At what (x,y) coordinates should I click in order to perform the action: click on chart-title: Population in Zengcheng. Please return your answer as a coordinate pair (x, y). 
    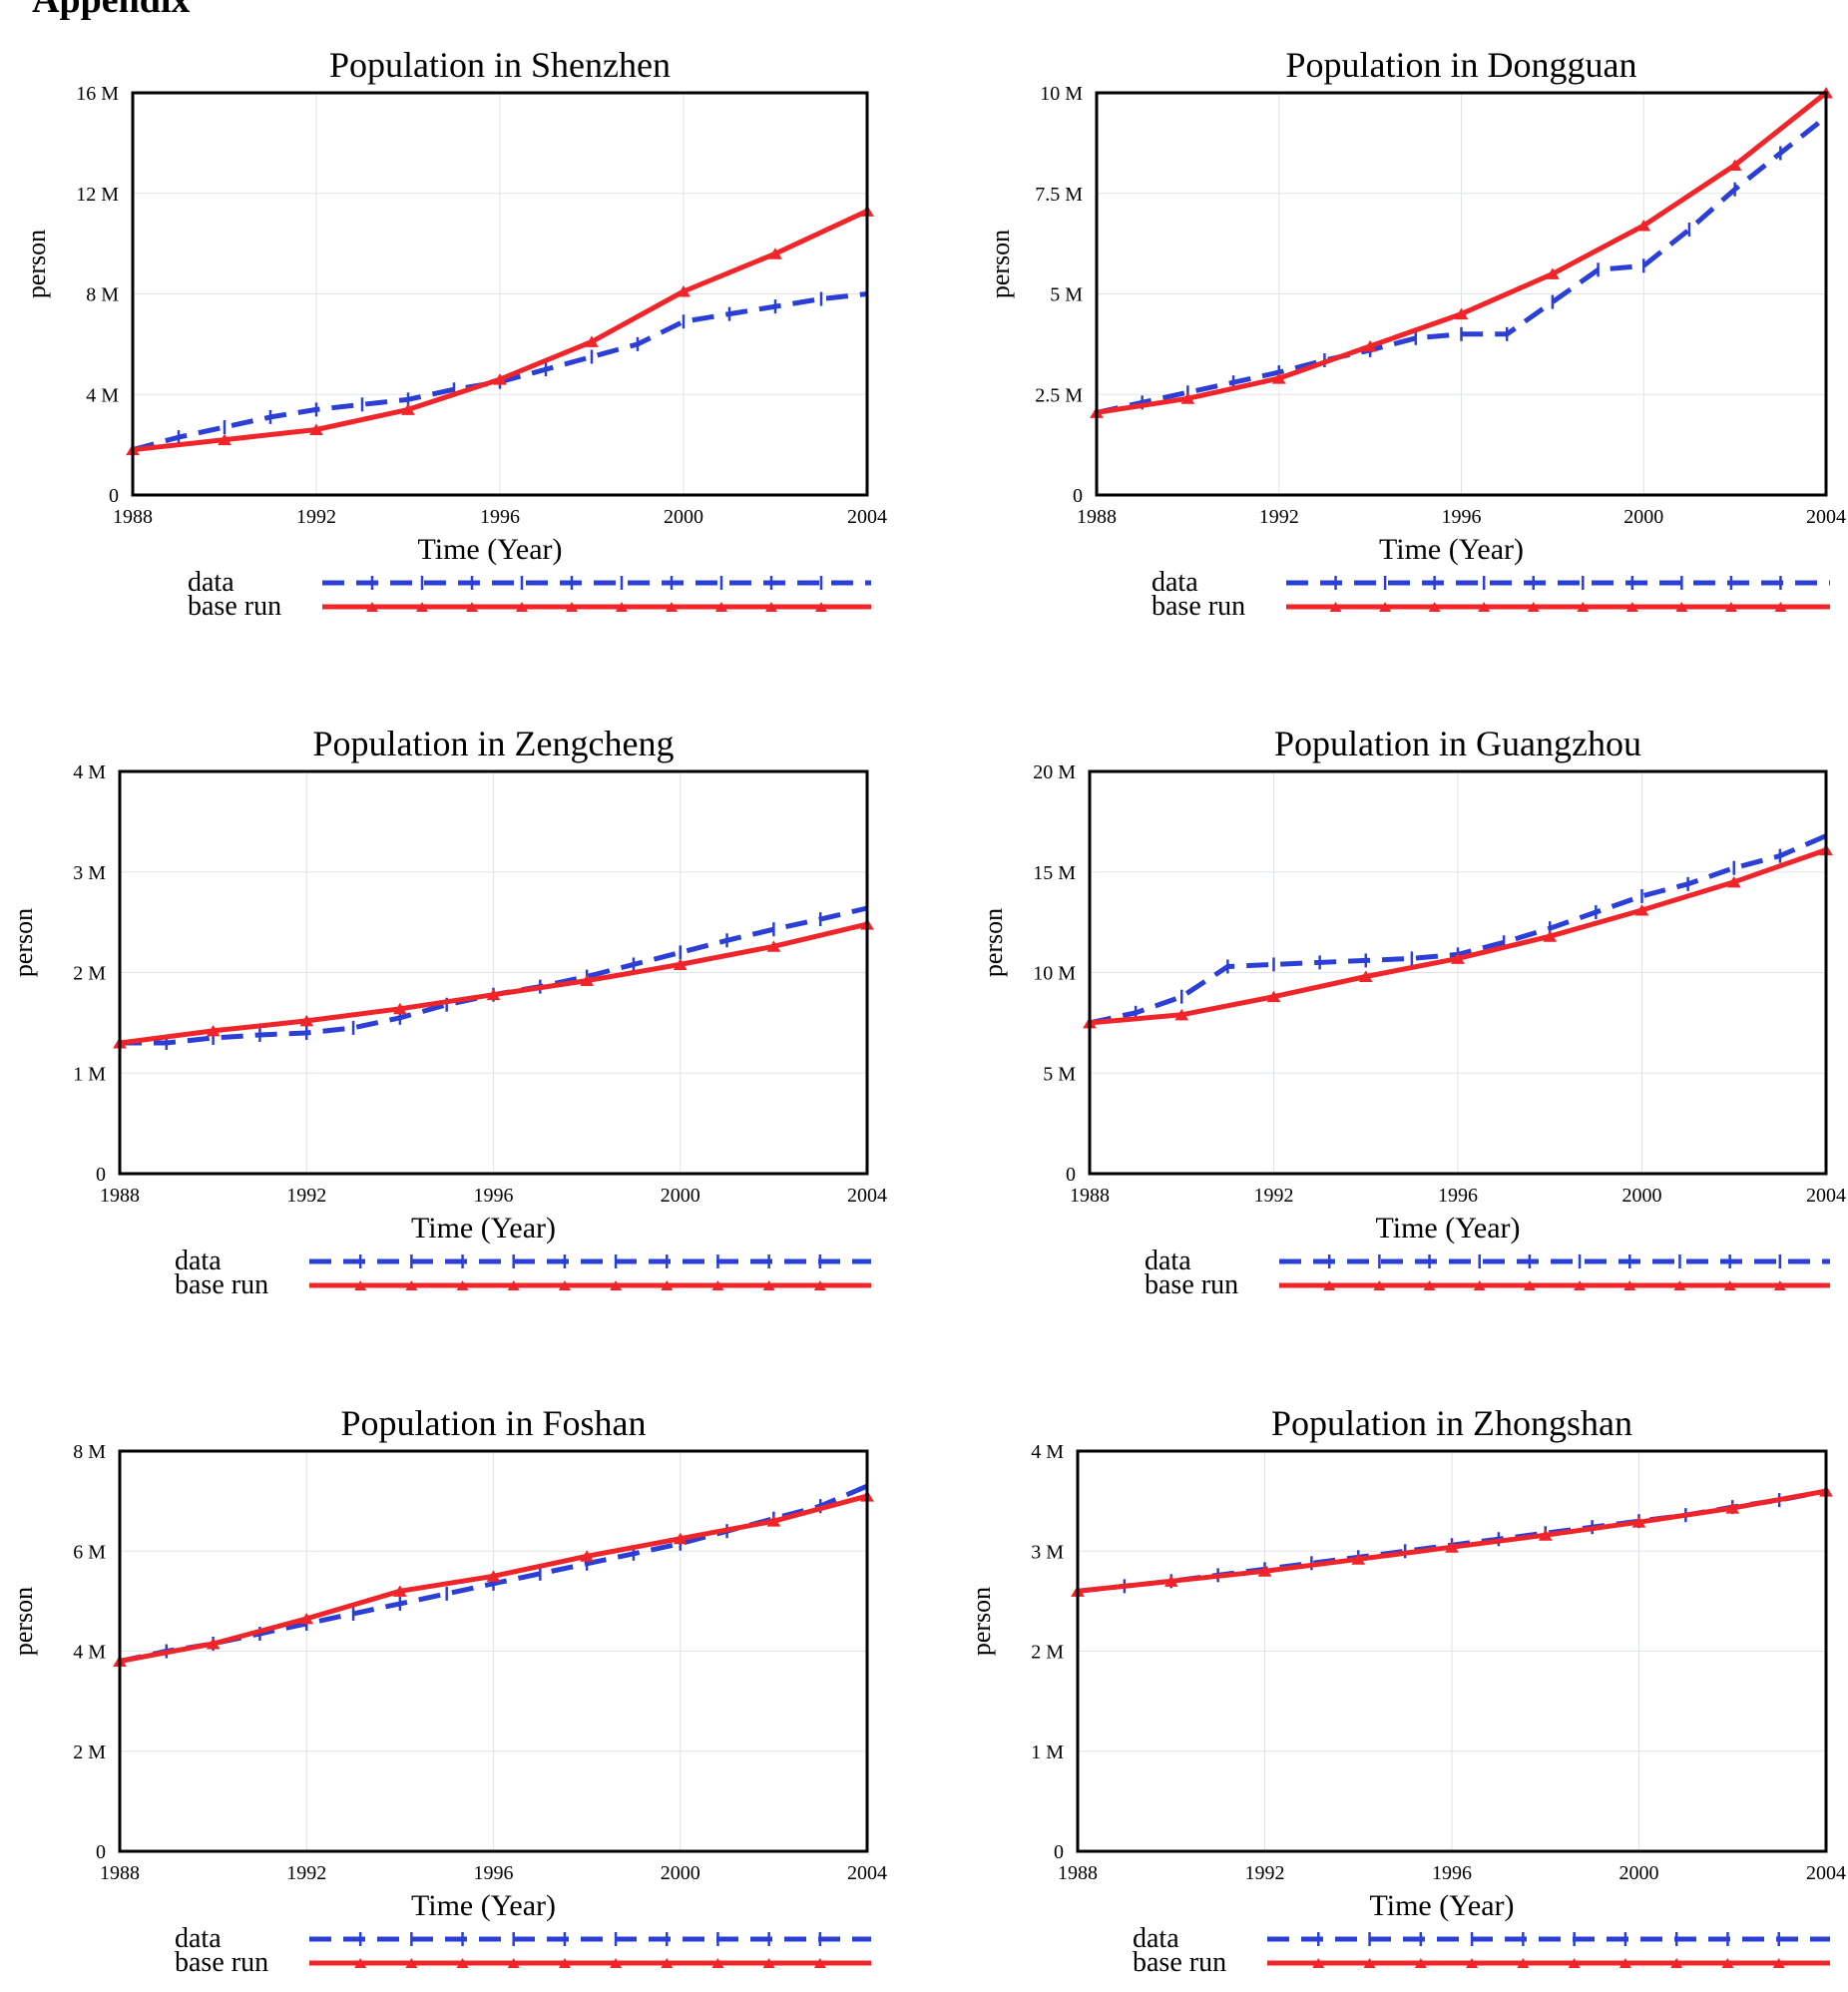
    Looking at the image, I should click on (494, 743).